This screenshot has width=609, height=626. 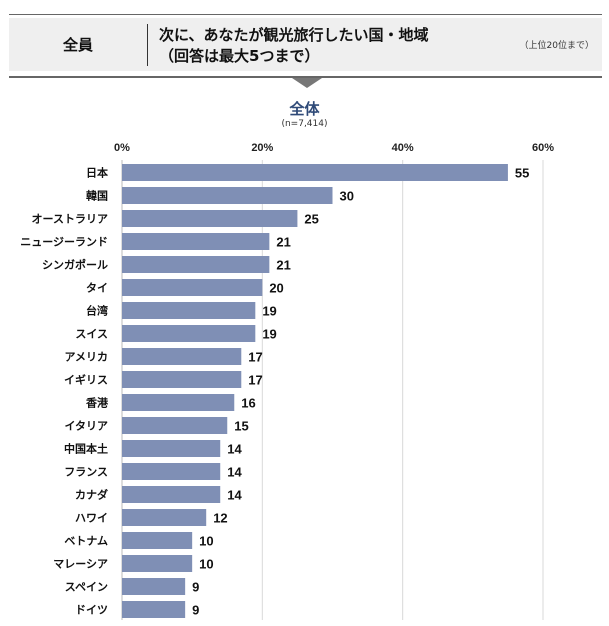 What do you see at coordinates (307, 83) in the screenshot?
I see `down-triangle-icon` at bounding box center [307, 83].